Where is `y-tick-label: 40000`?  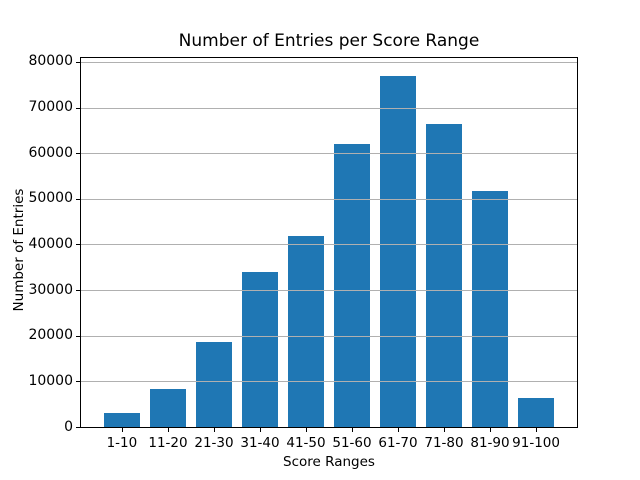 y-tick-label: 40000 is located at coordinates (50, 243).